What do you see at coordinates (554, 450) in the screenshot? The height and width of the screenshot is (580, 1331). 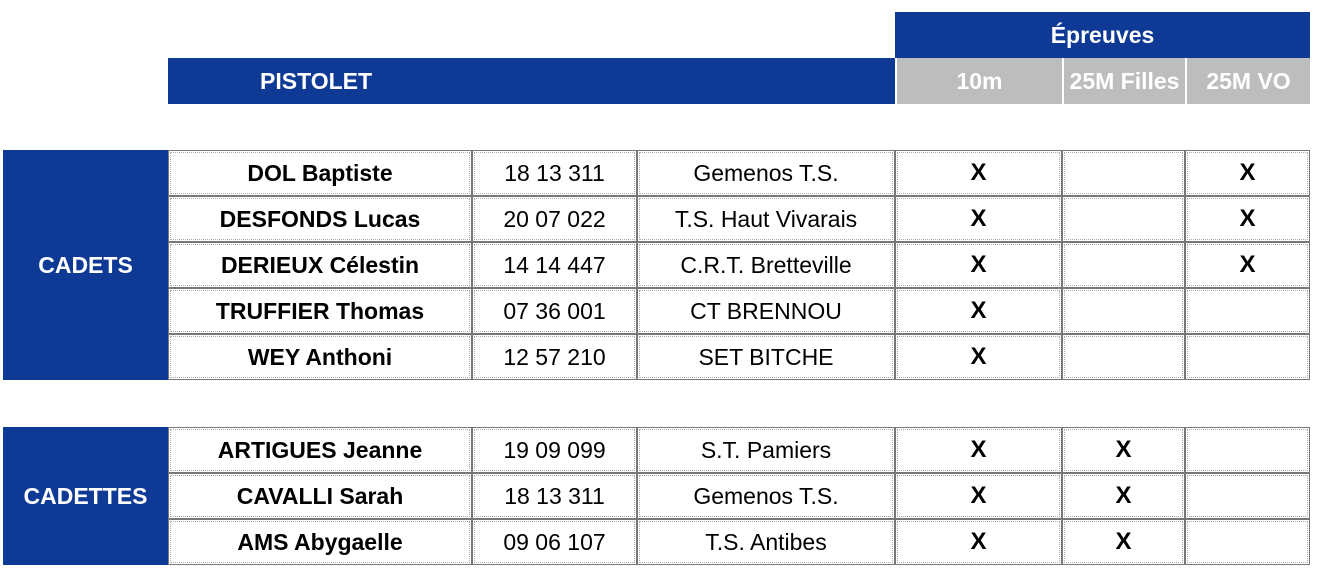 I see `cell-license: 19 09 099` at bounding box center [554, 450].